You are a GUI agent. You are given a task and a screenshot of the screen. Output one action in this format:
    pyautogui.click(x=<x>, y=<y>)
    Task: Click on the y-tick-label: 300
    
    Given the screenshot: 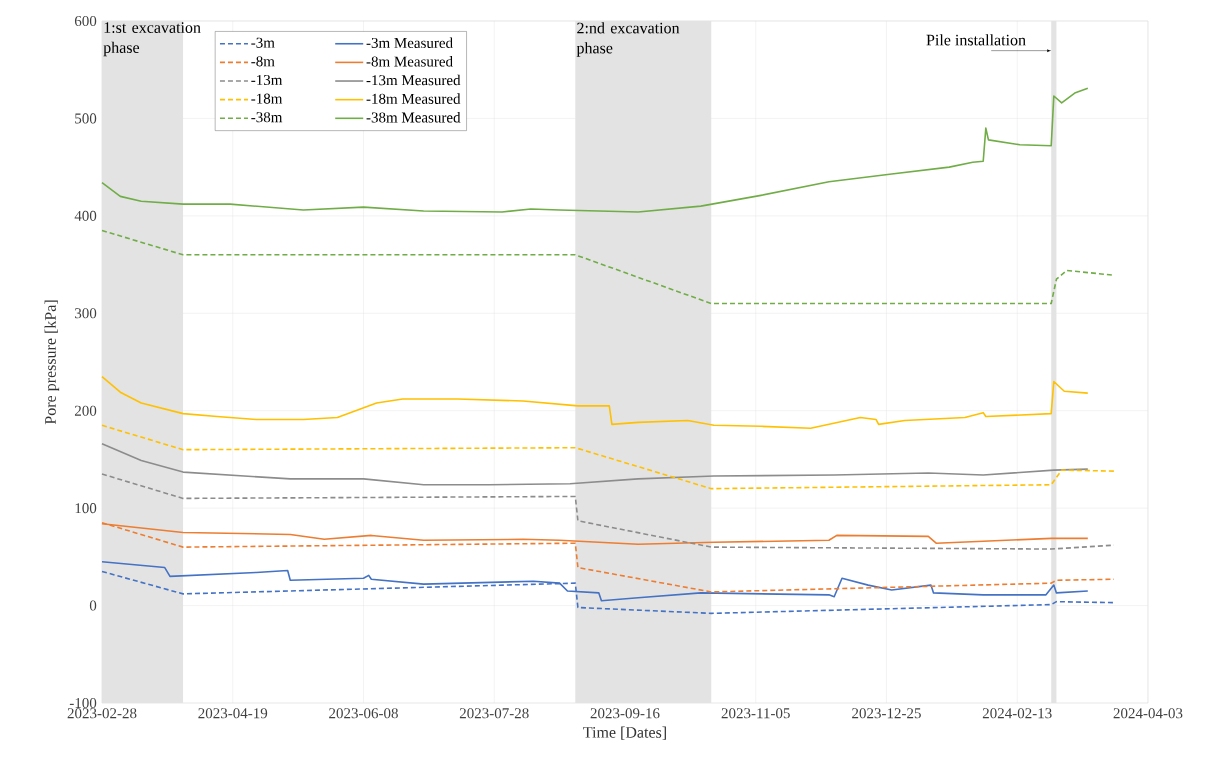 What is the action you would take?
    pyautogui.click(x=86, y=313)
    